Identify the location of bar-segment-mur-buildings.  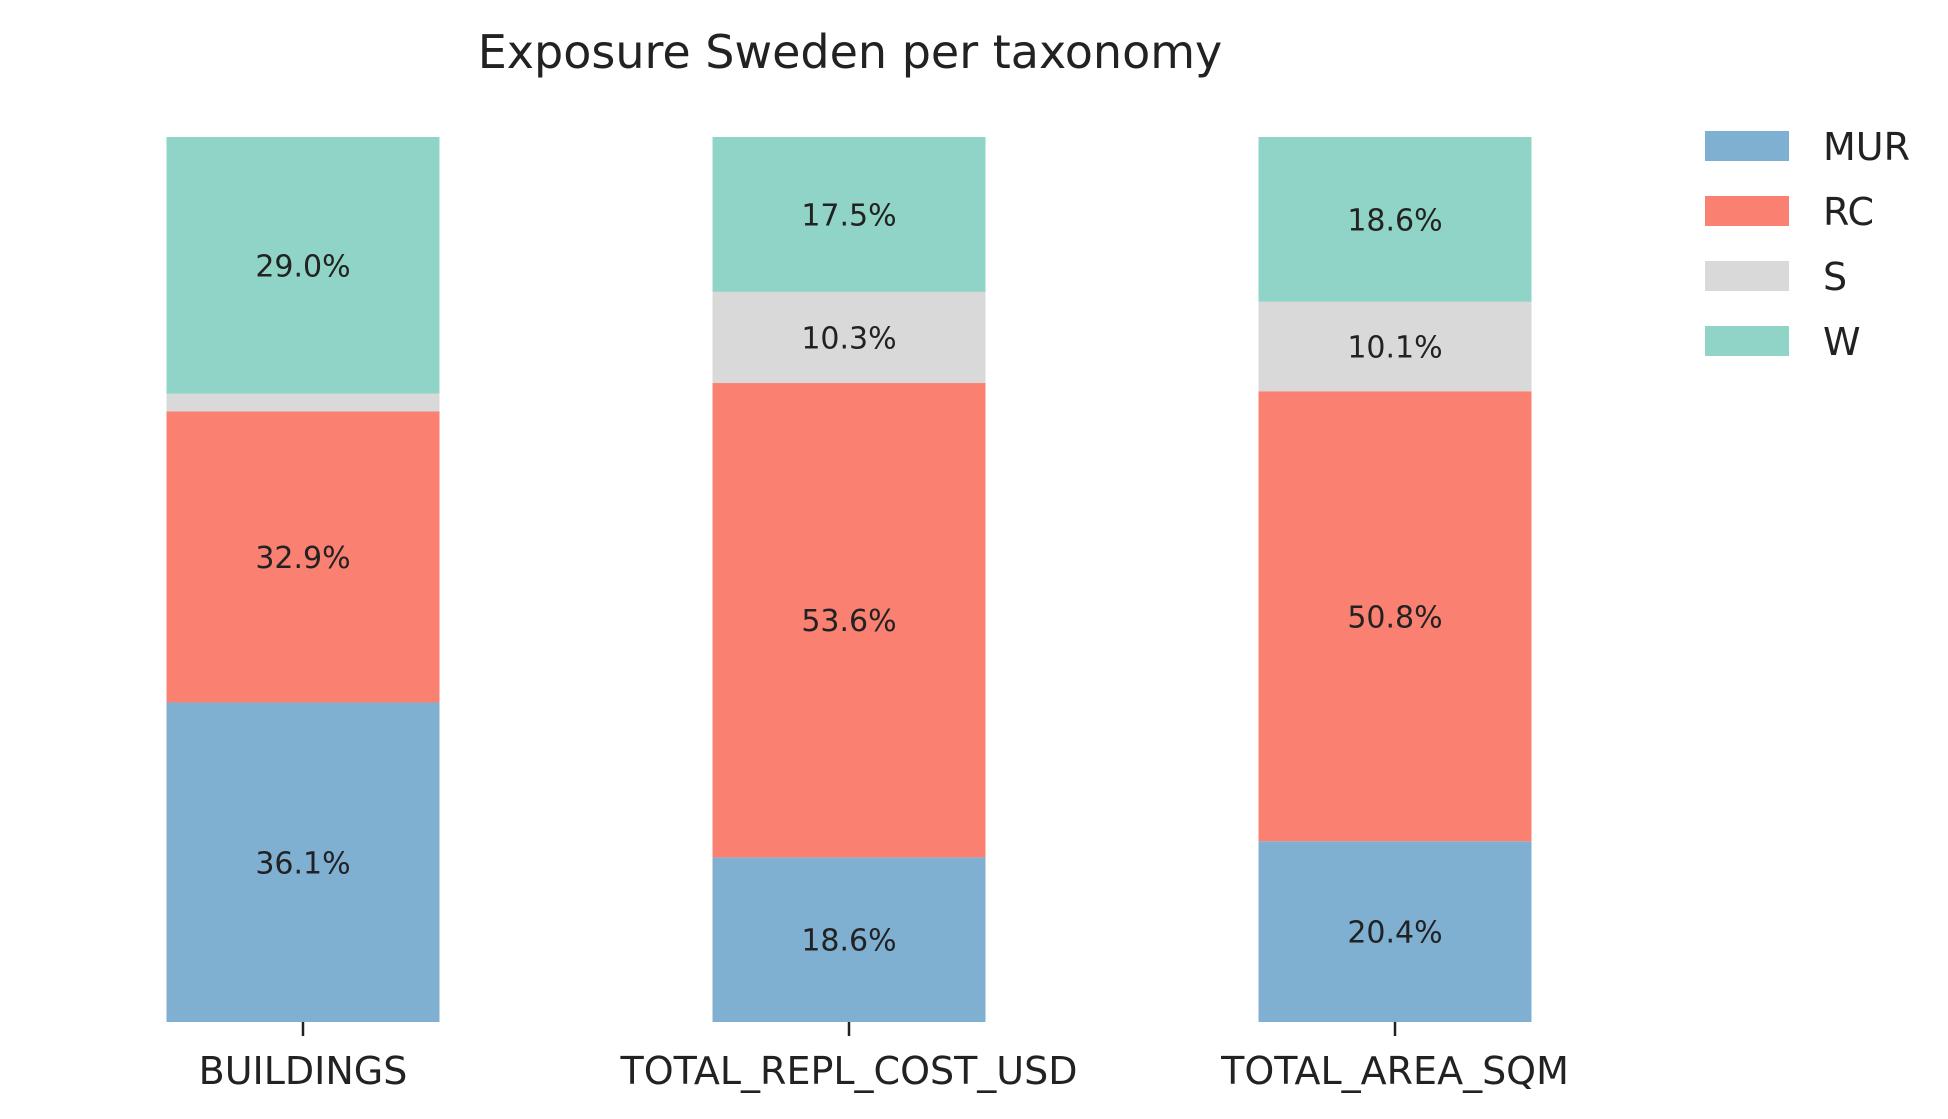
(303, 862).